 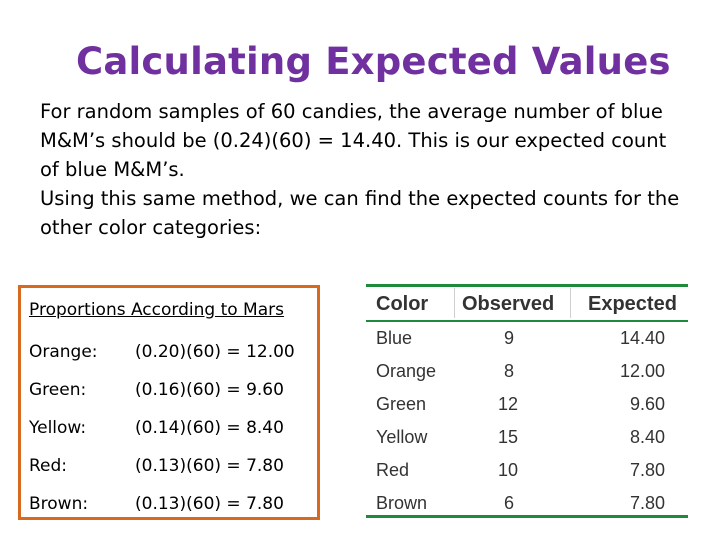 I want to click on header-color: Color, so click(x=402, y=304).